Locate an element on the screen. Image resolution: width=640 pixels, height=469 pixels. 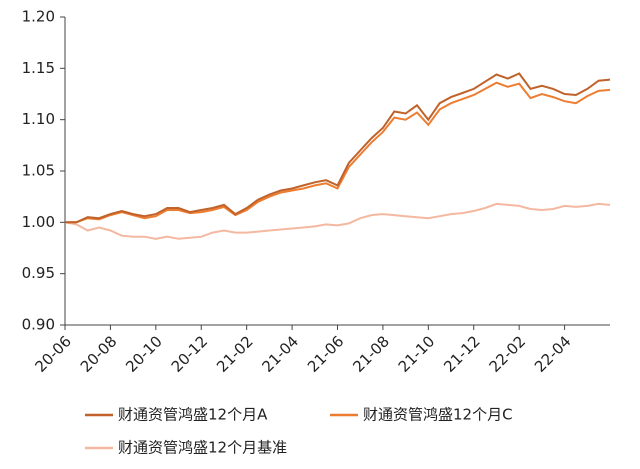
y-tick-label: 1.10 is located at coordinates (38, 119).